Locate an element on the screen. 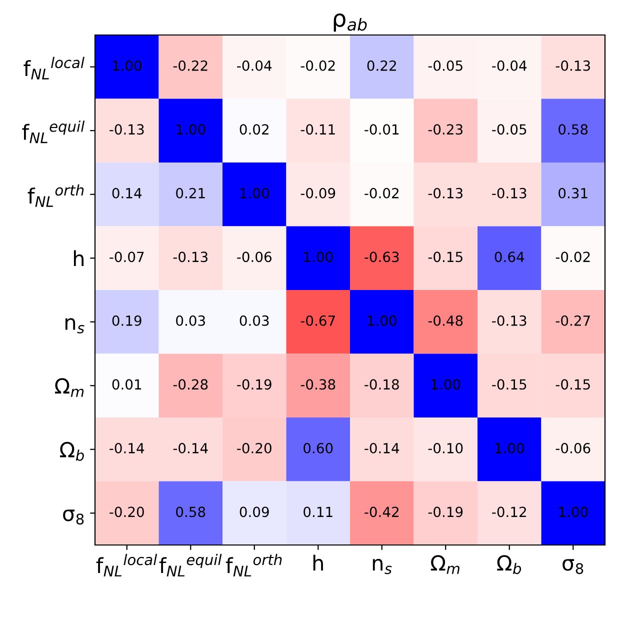 This screenshot has height=632, width=619. data-label: 0.14 is located at coordinates (127, 193).